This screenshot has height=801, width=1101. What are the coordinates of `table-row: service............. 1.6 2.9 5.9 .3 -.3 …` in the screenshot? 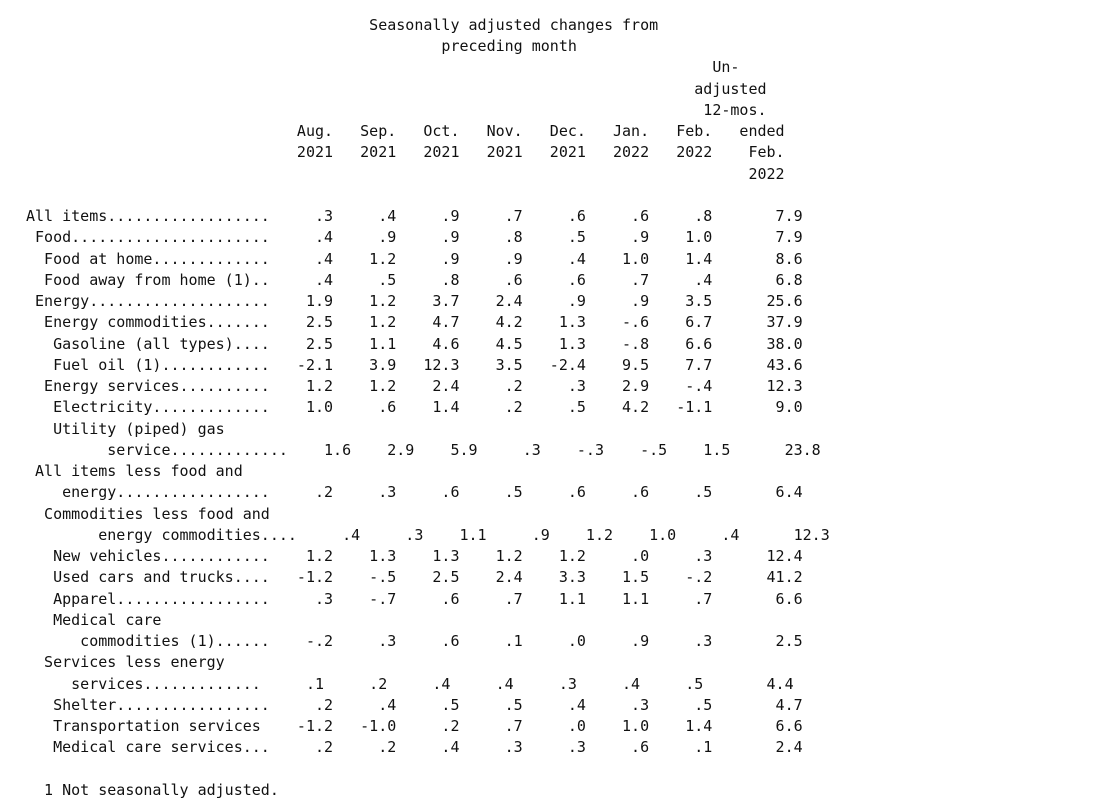 It's located at (423, 450).